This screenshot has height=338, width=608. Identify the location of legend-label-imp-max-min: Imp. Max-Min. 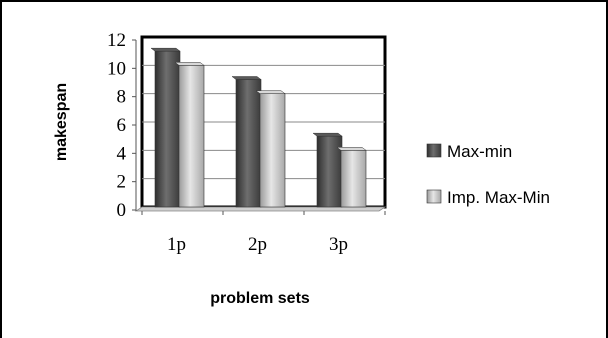
(498, 197).